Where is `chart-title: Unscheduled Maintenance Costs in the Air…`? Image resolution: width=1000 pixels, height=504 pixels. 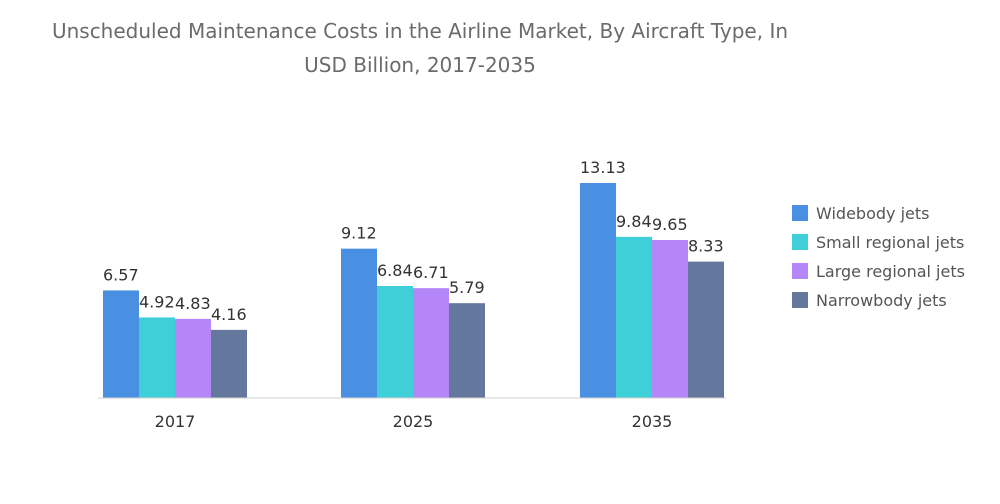 chart-title: Unscheduled Maintenance Costs in the Air… is located at coordinates (420, 48).